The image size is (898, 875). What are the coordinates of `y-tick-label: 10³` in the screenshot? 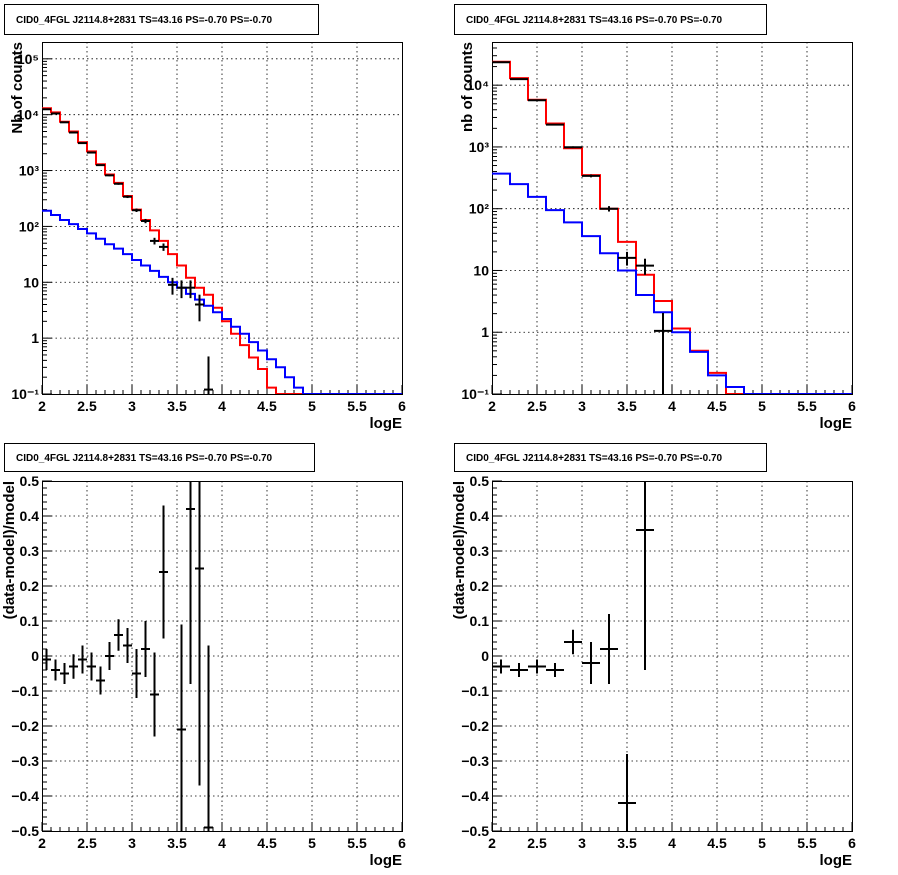 It's located at (29, 171).